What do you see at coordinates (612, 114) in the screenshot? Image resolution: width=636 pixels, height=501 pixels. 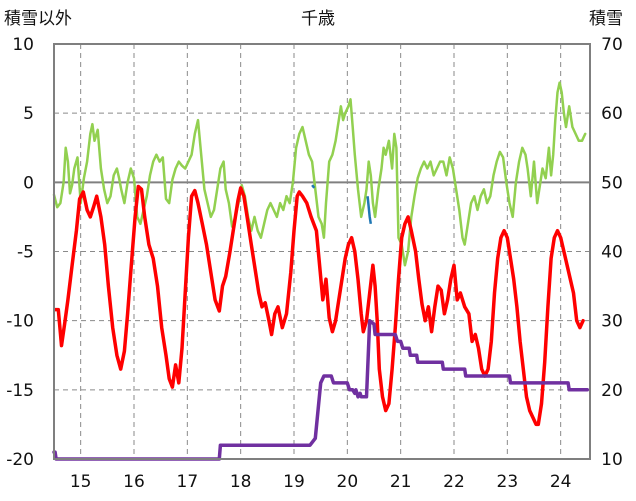 I see `right-tick-label: 60` at bounding box center [612, 114].